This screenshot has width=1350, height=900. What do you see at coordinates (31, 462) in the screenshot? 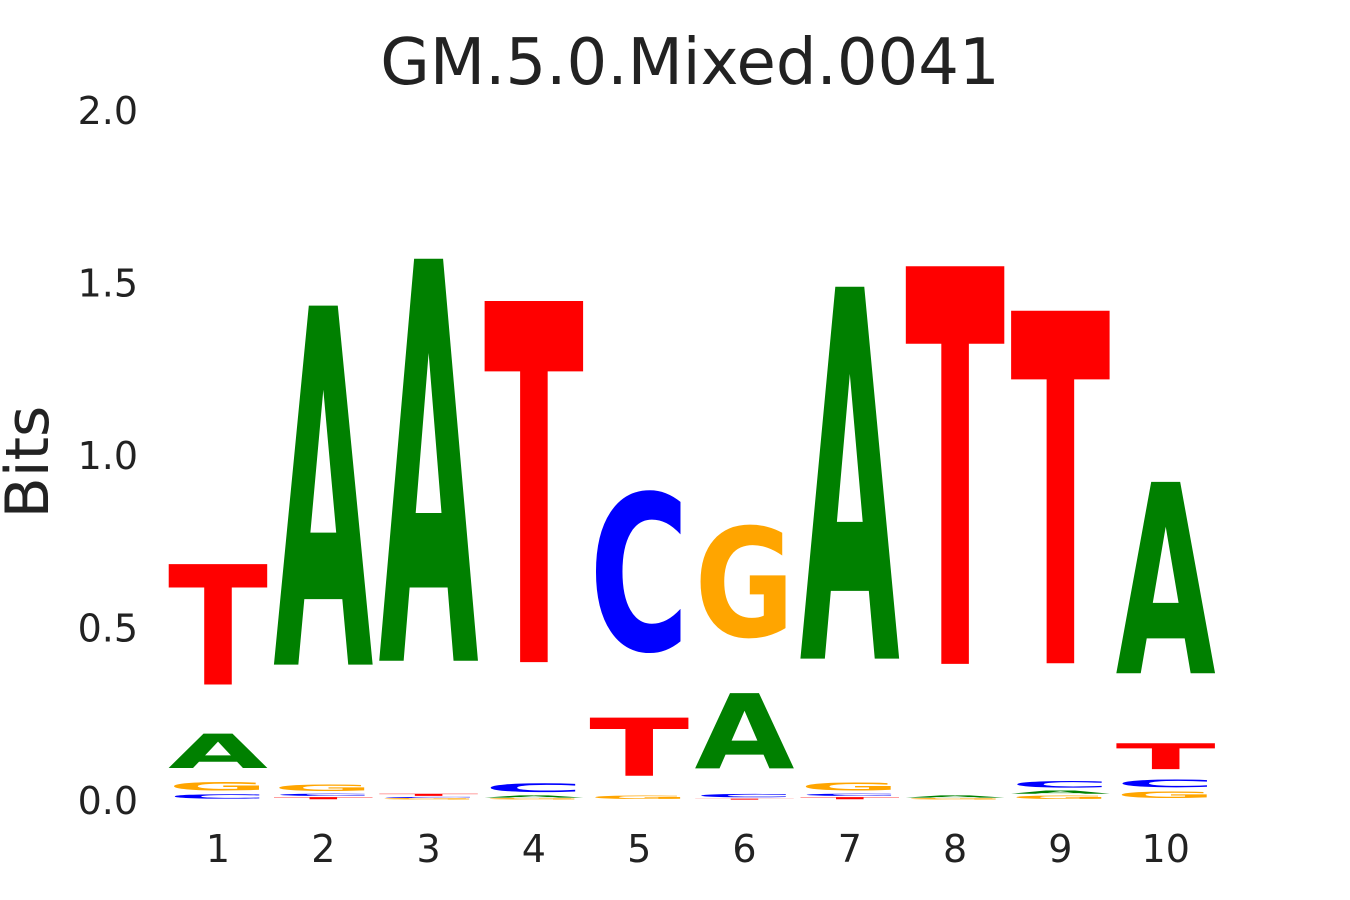
I see `y-axis-label: Bits` at bounding box center [31, 462].